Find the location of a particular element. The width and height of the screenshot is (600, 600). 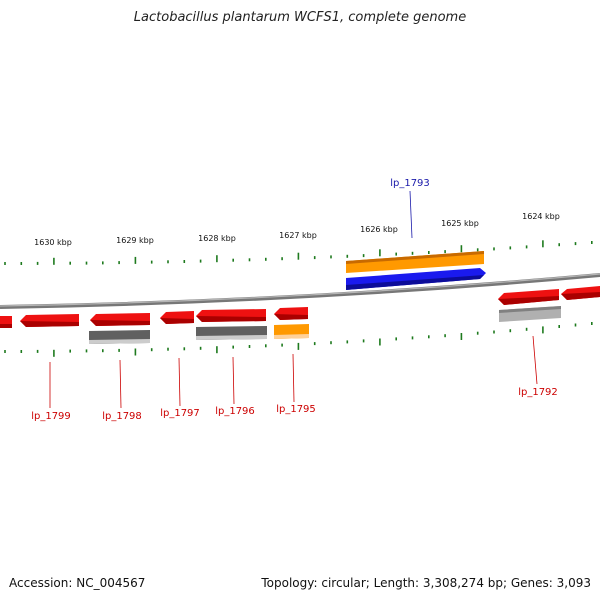

upper-tick-row is located at coordinates (298, 252).